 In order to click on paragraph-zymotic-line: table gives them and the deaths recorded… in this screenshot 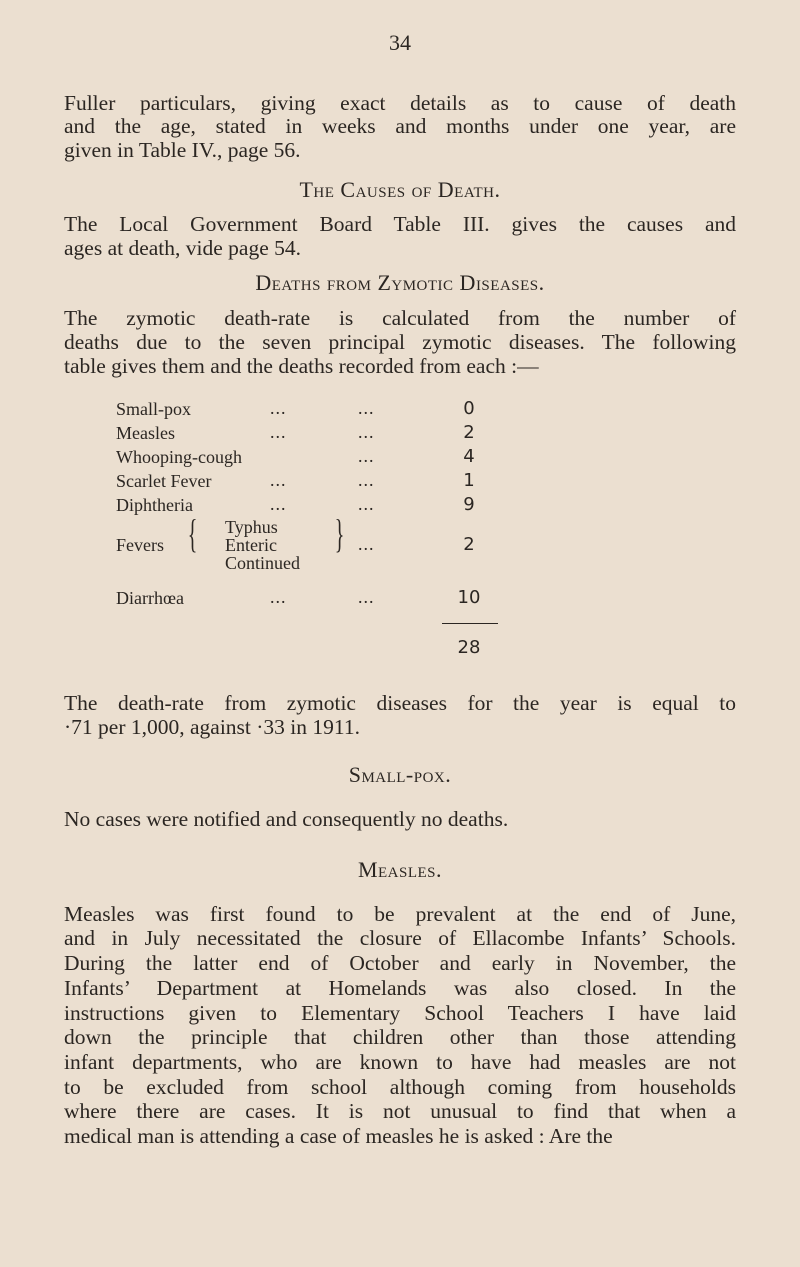, I will do `click(301, 366)`.